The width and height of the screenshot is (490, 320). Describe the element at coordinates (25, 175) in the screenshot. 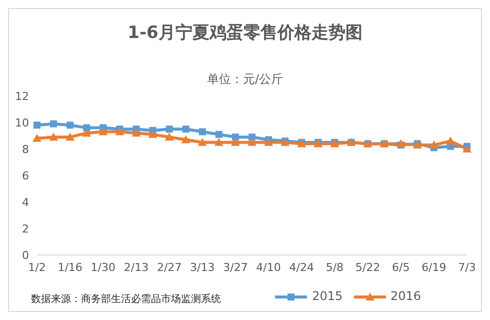

I see `y-tick-label: 6` at that location.